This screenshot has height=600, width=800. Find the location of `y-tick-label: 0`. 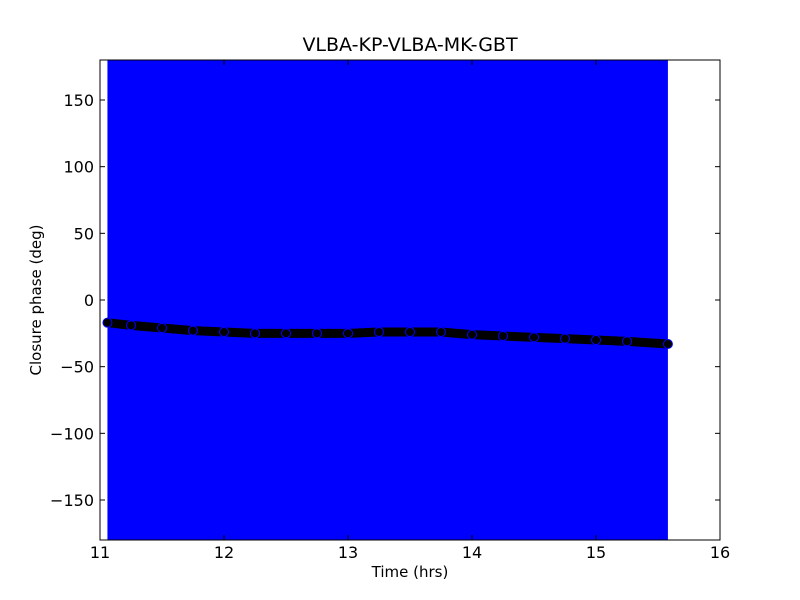

y-tick-label: 0 is located at coordinates (89, 300).